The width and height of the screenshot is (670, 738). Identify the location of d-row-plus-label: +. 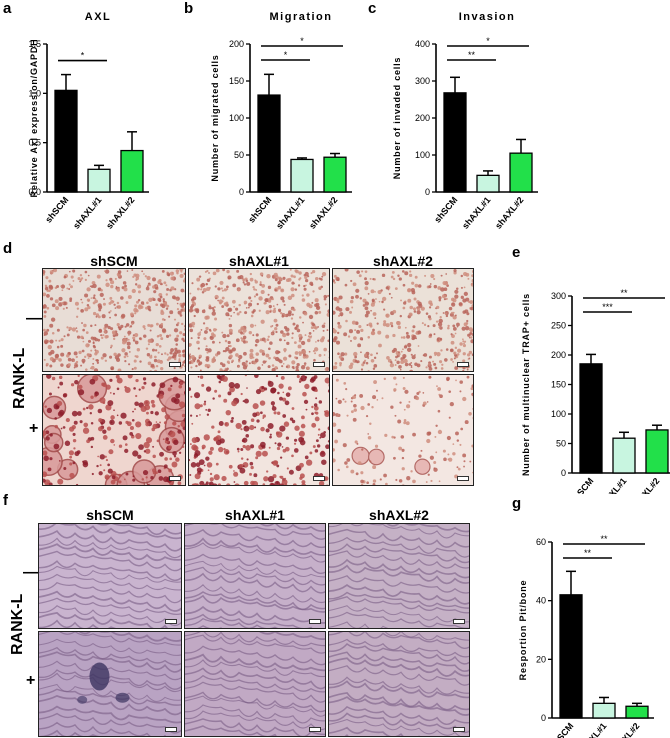
(34, 428).